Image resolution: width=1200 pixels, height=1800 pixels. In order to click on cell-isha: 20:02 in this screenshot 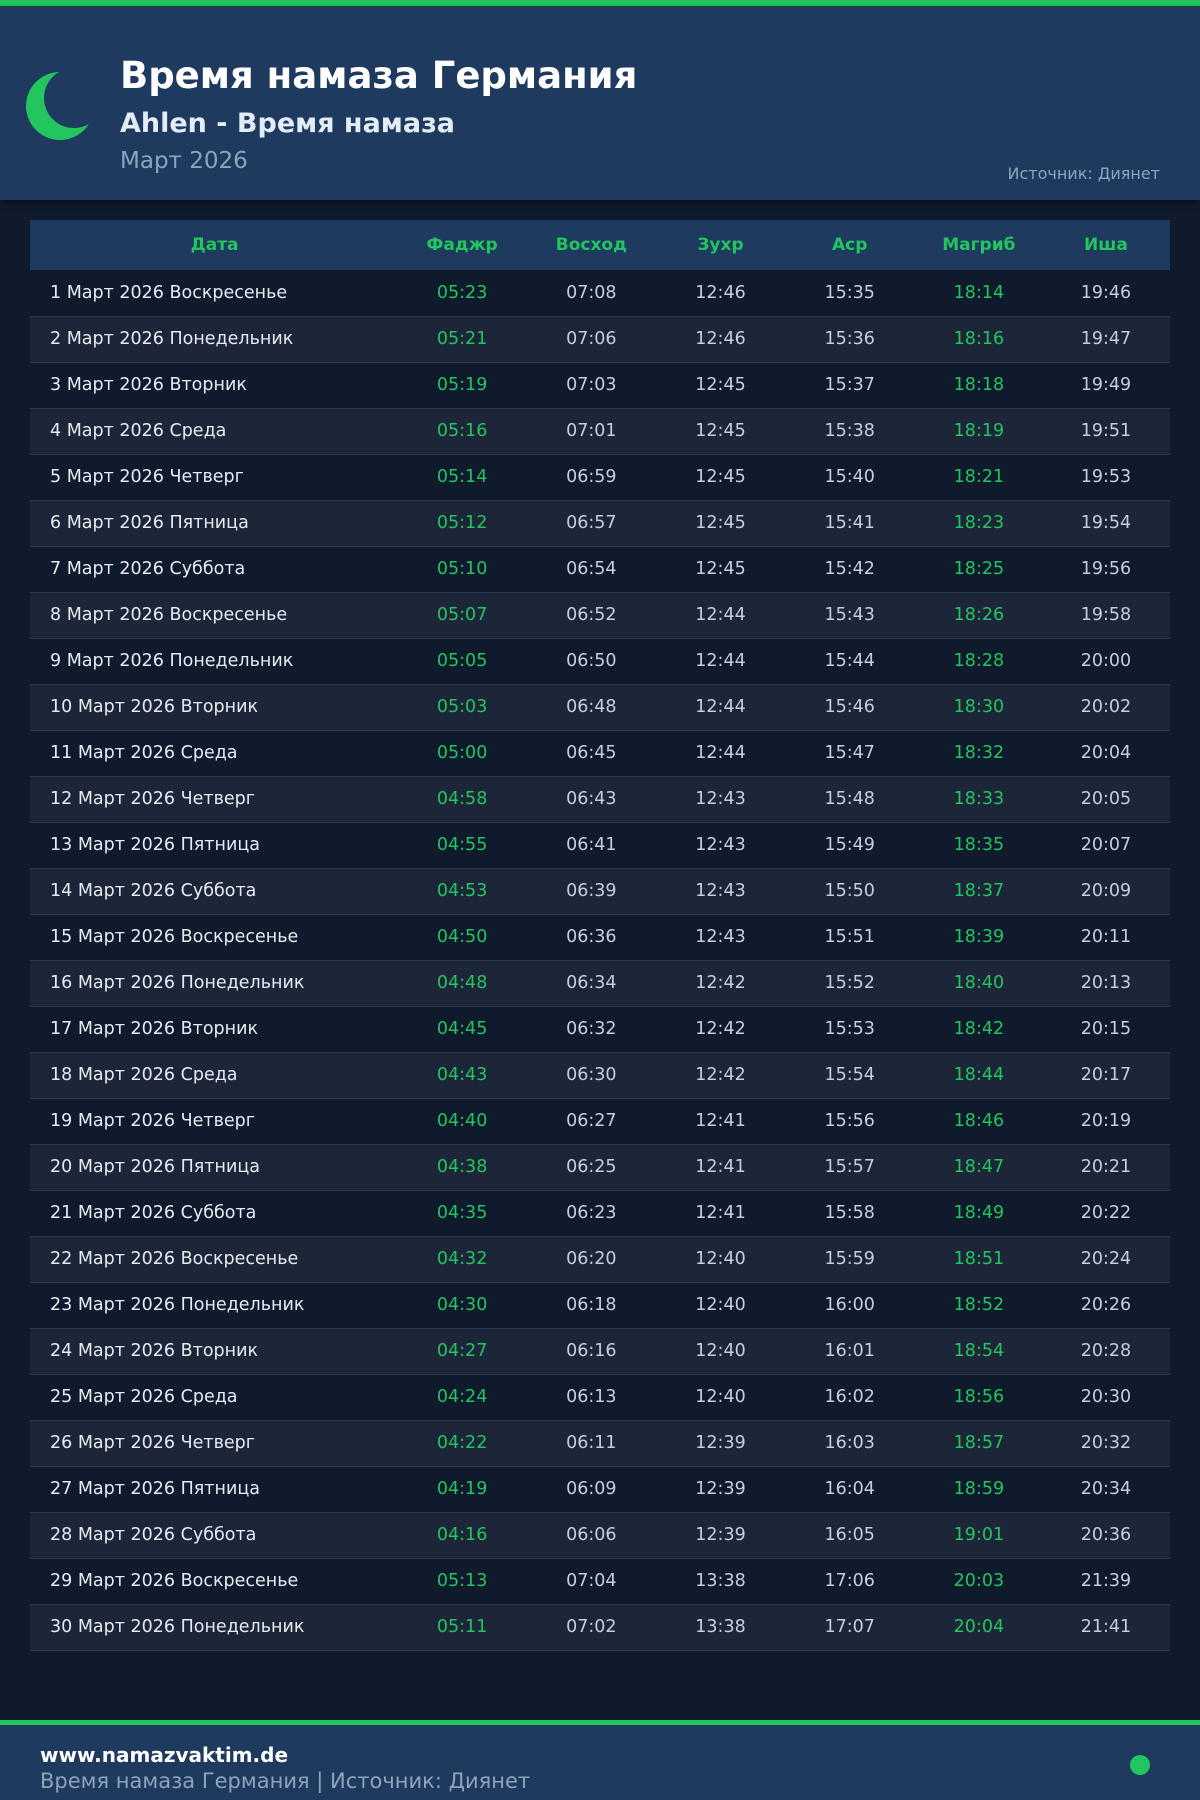, I will do `click(1106, 707)`.